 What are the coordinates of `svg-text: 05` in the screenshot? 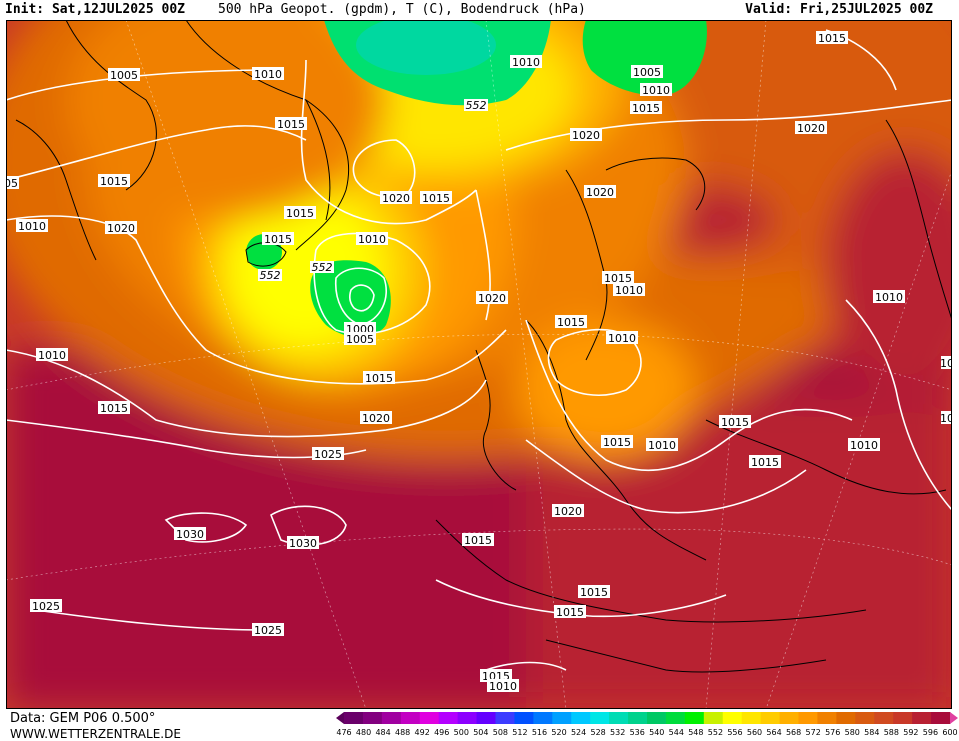 It's located at (12, 183).